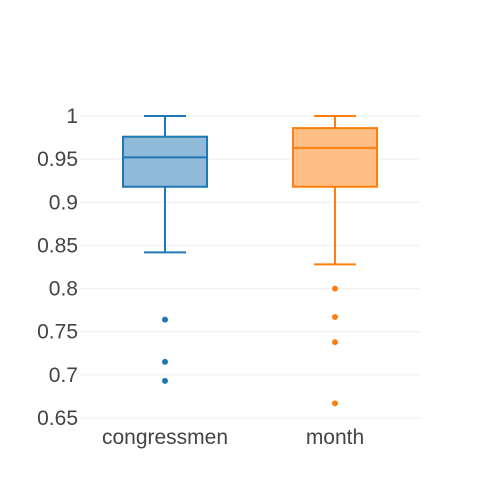  What do you see at coordinates (63, 289) in the screenshot?
I see `y-tick-label: 0.8` at bounding box center [63, 289].